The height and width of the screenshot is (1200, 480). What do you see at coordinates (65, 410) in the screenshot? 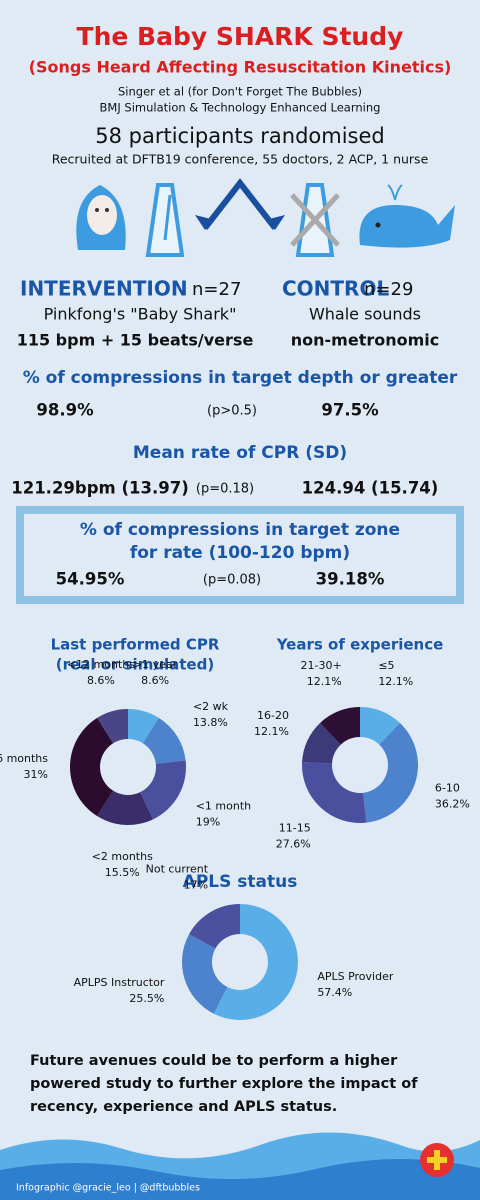
I see `outcome-intervention: 98.9%` at bounding box center [65, 410].